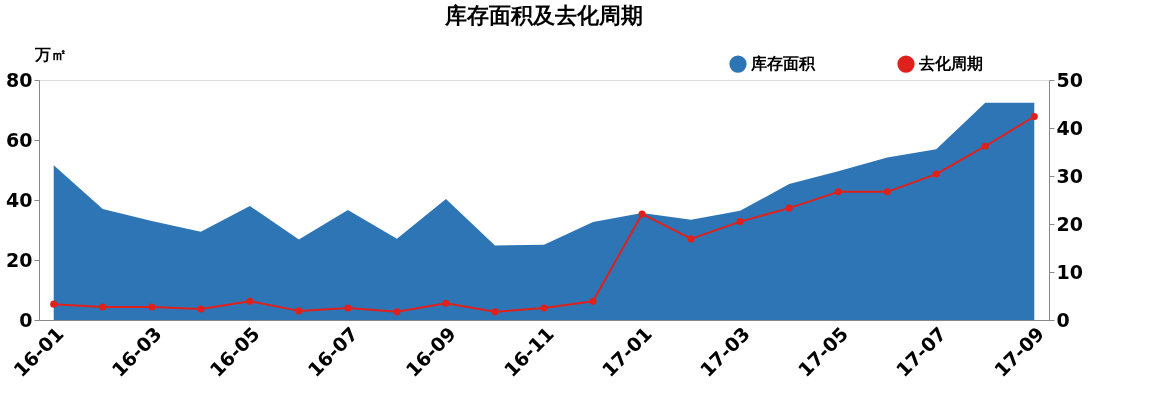 This screenshot has width=1161, height=403. I want to click on y2-tick-label: 50, so click(1069, 79).